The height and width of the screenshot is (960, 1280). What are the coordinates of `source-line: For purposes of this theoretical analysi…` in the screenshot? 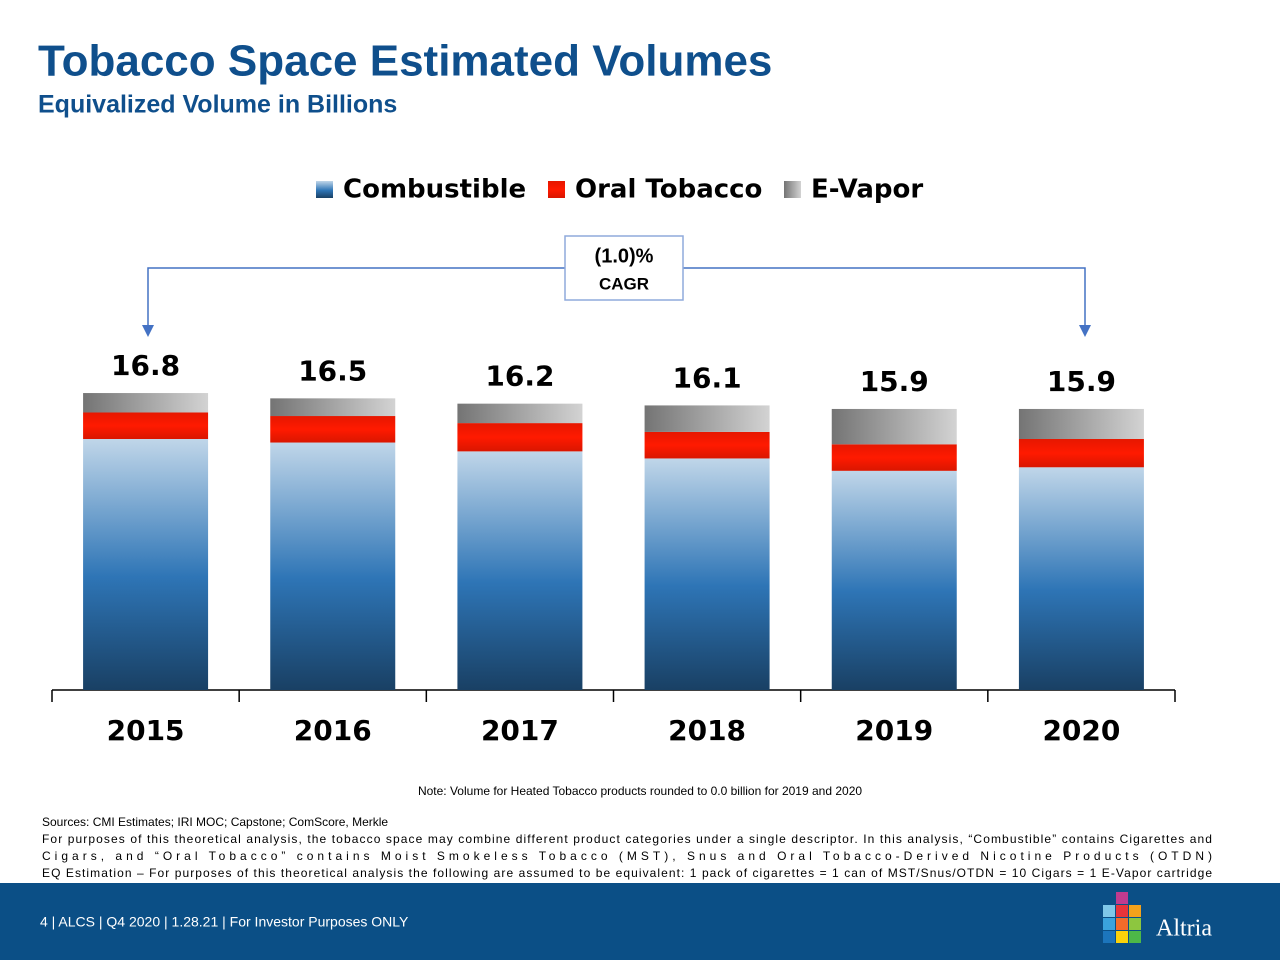 It's located at (627, 839).